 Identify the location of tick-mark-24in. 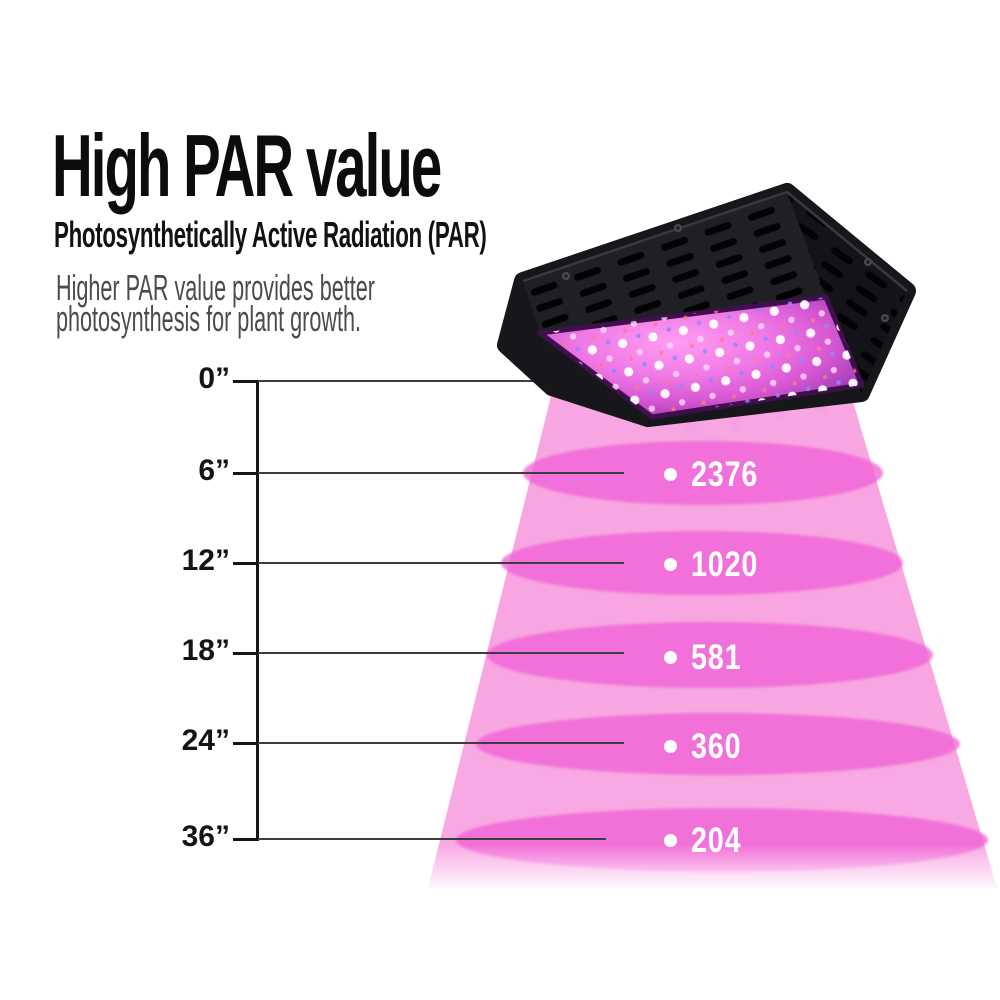
(245, 743).